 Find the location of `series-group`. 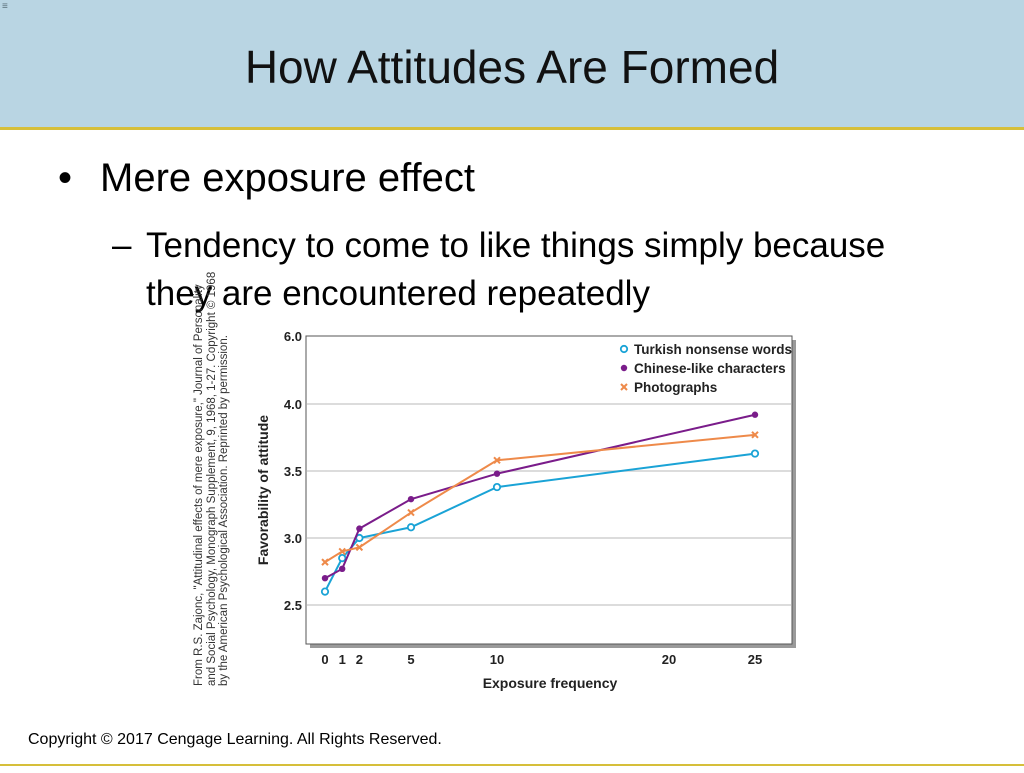

series-group is located at coordinates (540, 503).